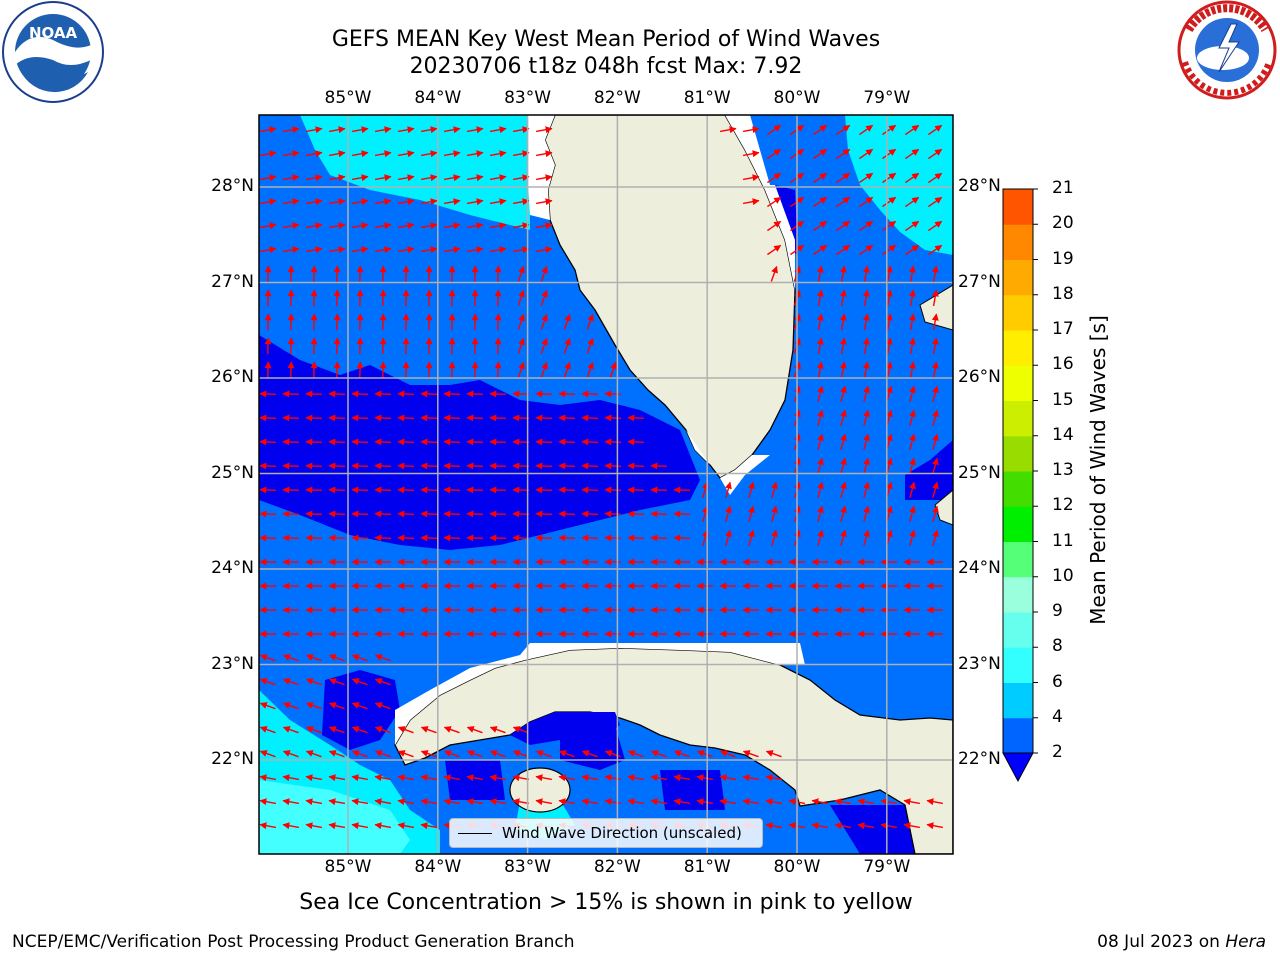 The height and width of the screenshot is (960, 1280). I want to click on axis-tick-label: 81°W, so click(707, 98).